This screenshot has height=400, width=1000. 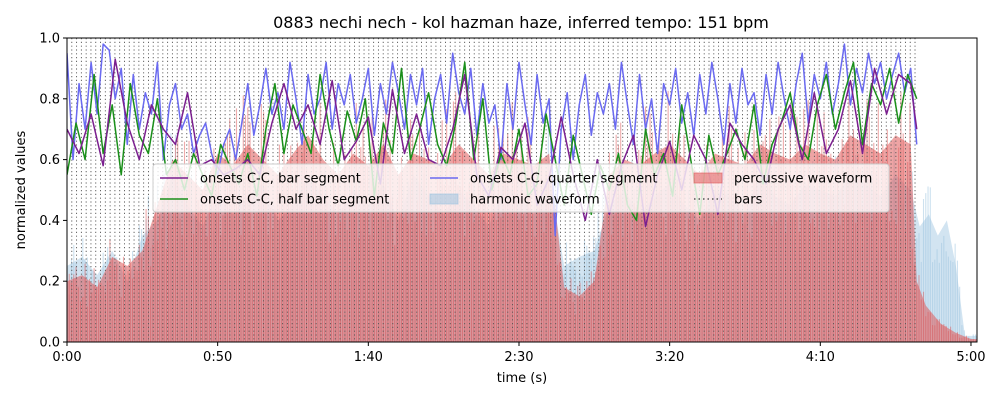 I want to click on x-axis-label: time (s), so click(x=522, y=378).